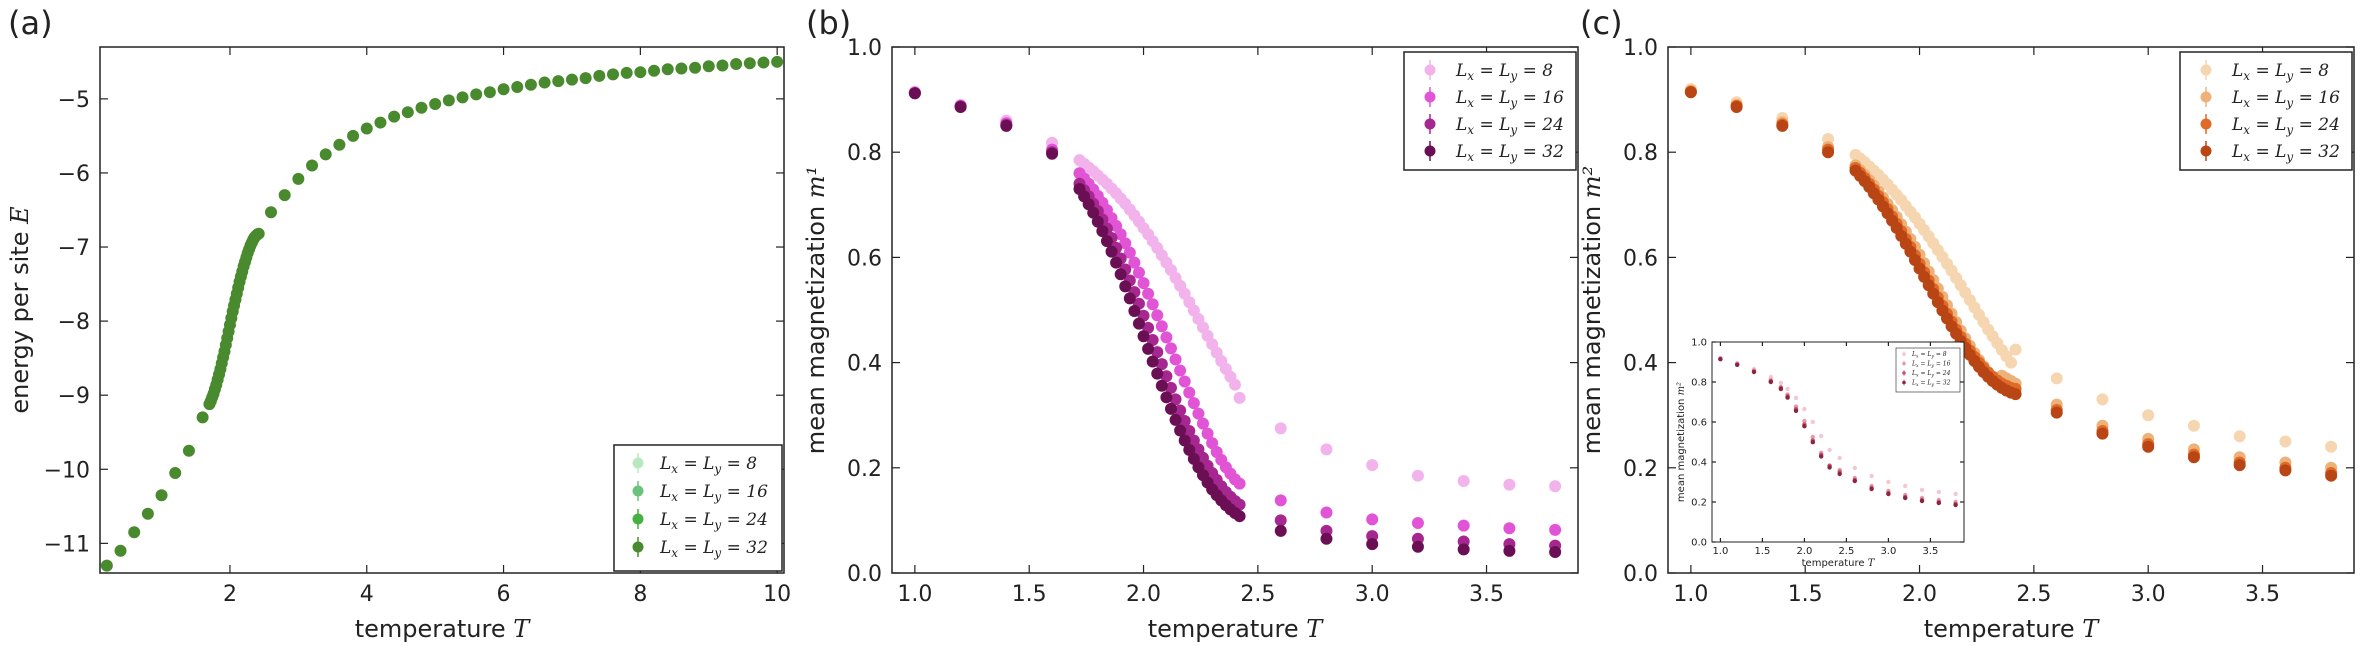 This screenshot has height=646, width=2370. I want to click on legend-label: Lx = Ly = 32, so click(1509, 153).